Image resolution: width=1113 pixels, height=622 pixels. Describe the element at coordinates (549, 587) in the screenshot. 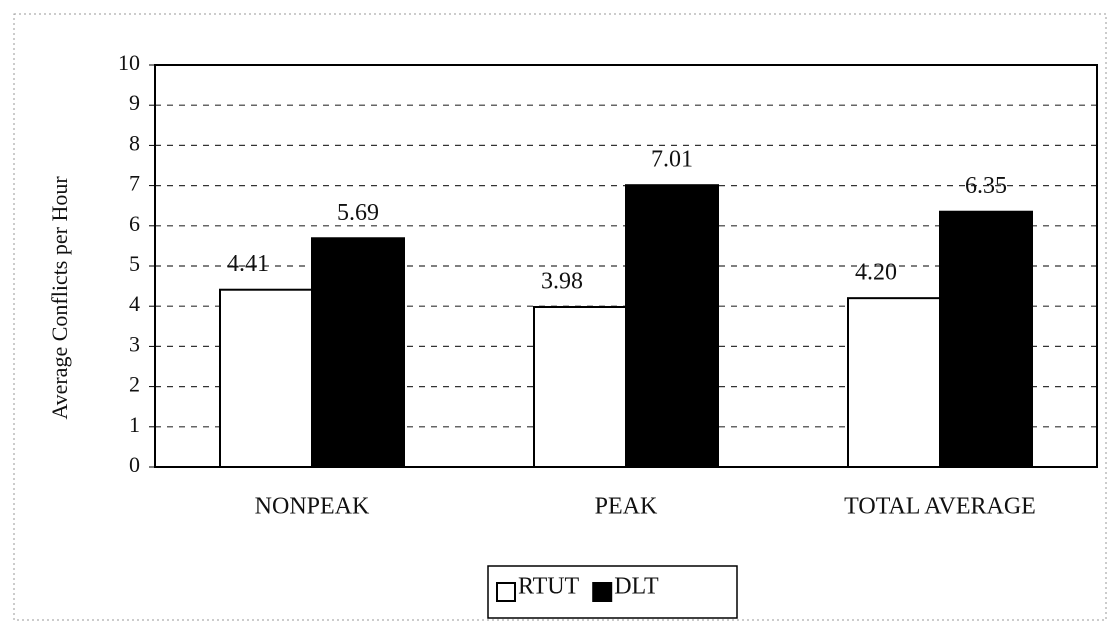

I see `legend-label: RTUT` at that location.